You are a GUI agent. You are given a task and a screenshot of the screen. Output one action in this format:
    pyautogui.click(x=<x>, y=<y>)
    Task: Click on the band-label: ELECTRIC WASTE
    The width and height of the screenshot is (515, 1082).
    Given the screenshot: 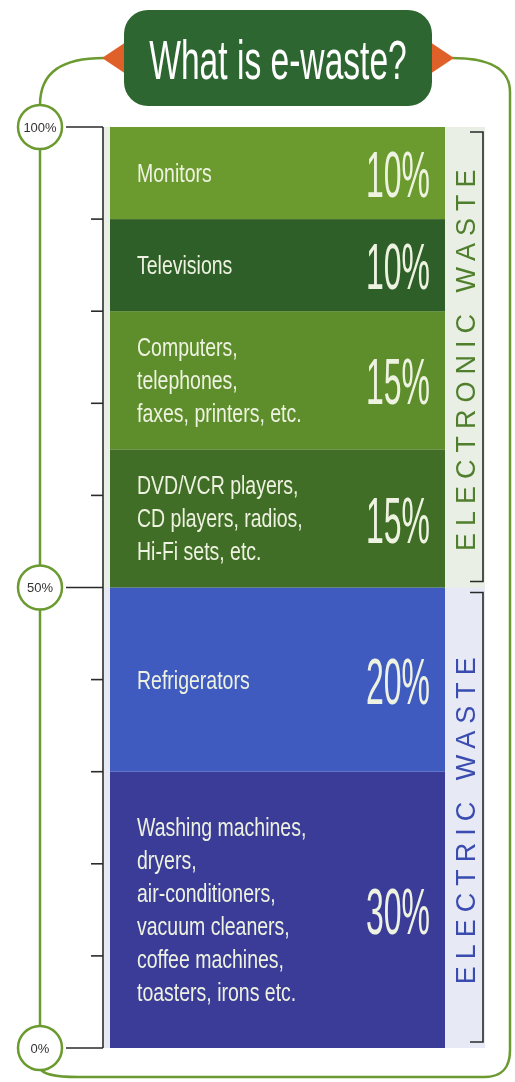 What is the action you would take?
    pyautogui.click(x=466, y=817)
    